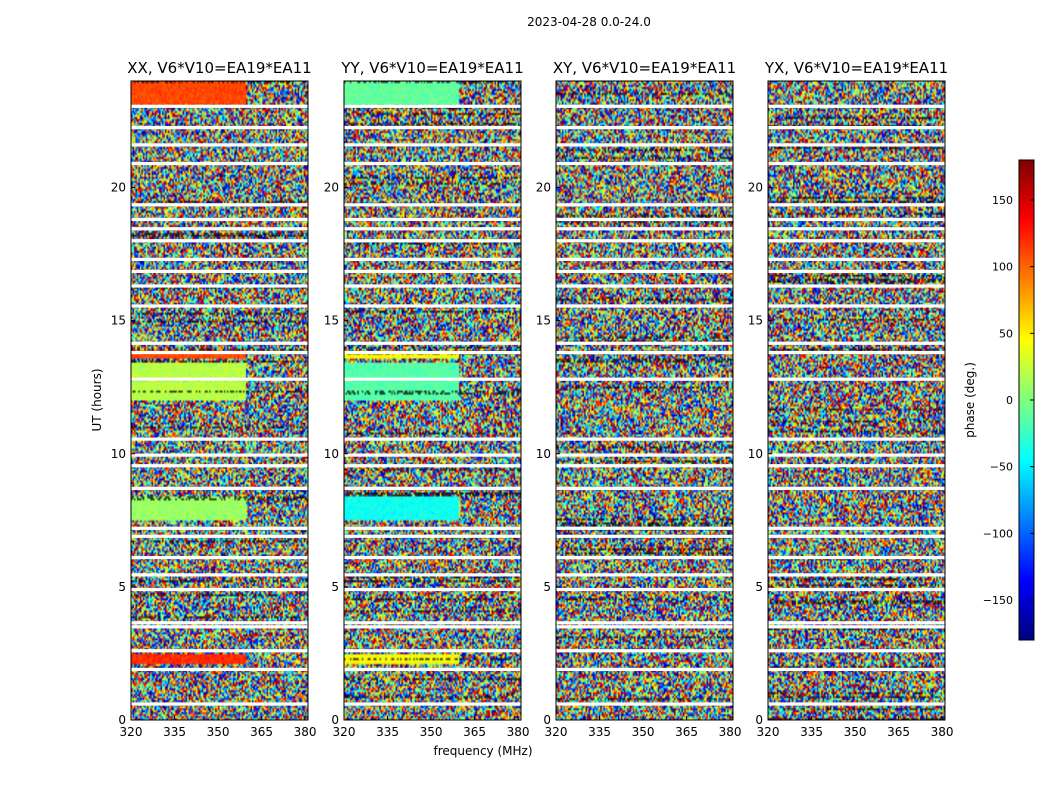  I want to click on colorbar-tick-label: 0, so click(1009, 400).